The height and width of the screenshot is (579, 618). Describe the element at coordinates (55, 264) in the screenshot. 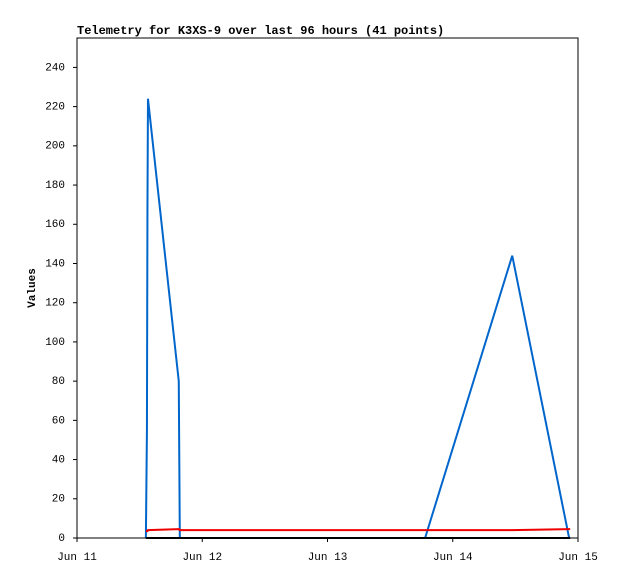

I see `y-tick-label: 140` at that location.